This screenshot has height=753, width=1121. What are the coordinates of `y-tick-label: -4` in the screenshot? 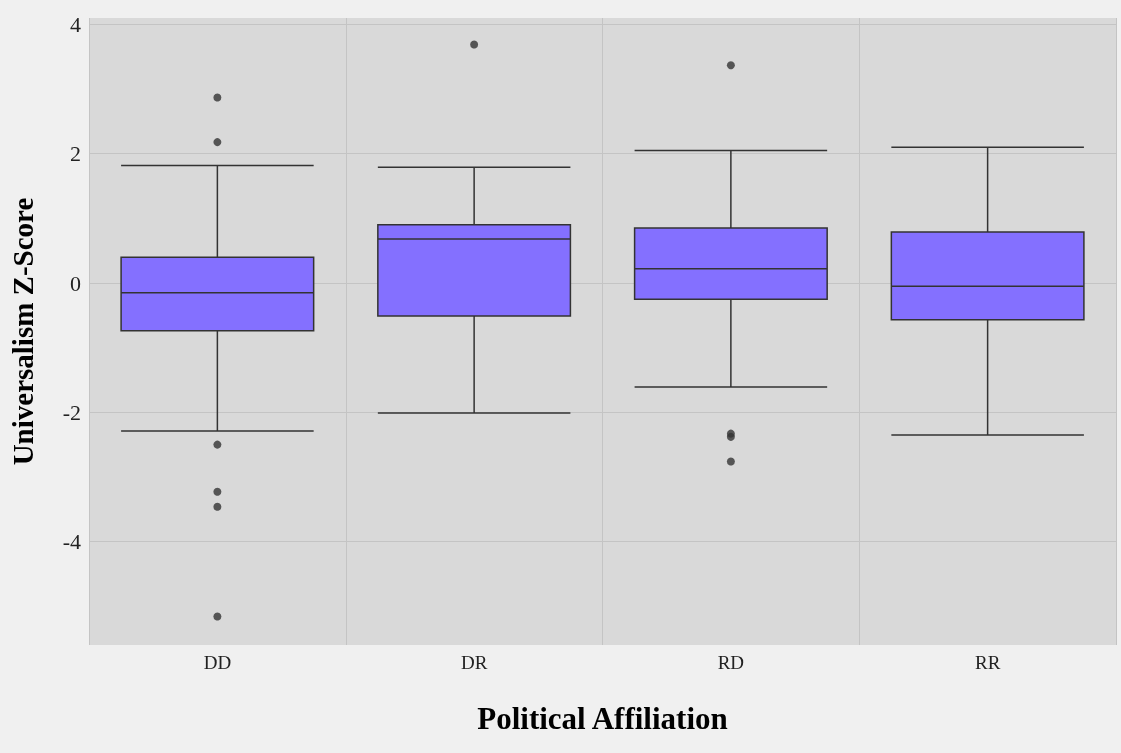 It's located at (71, 542).